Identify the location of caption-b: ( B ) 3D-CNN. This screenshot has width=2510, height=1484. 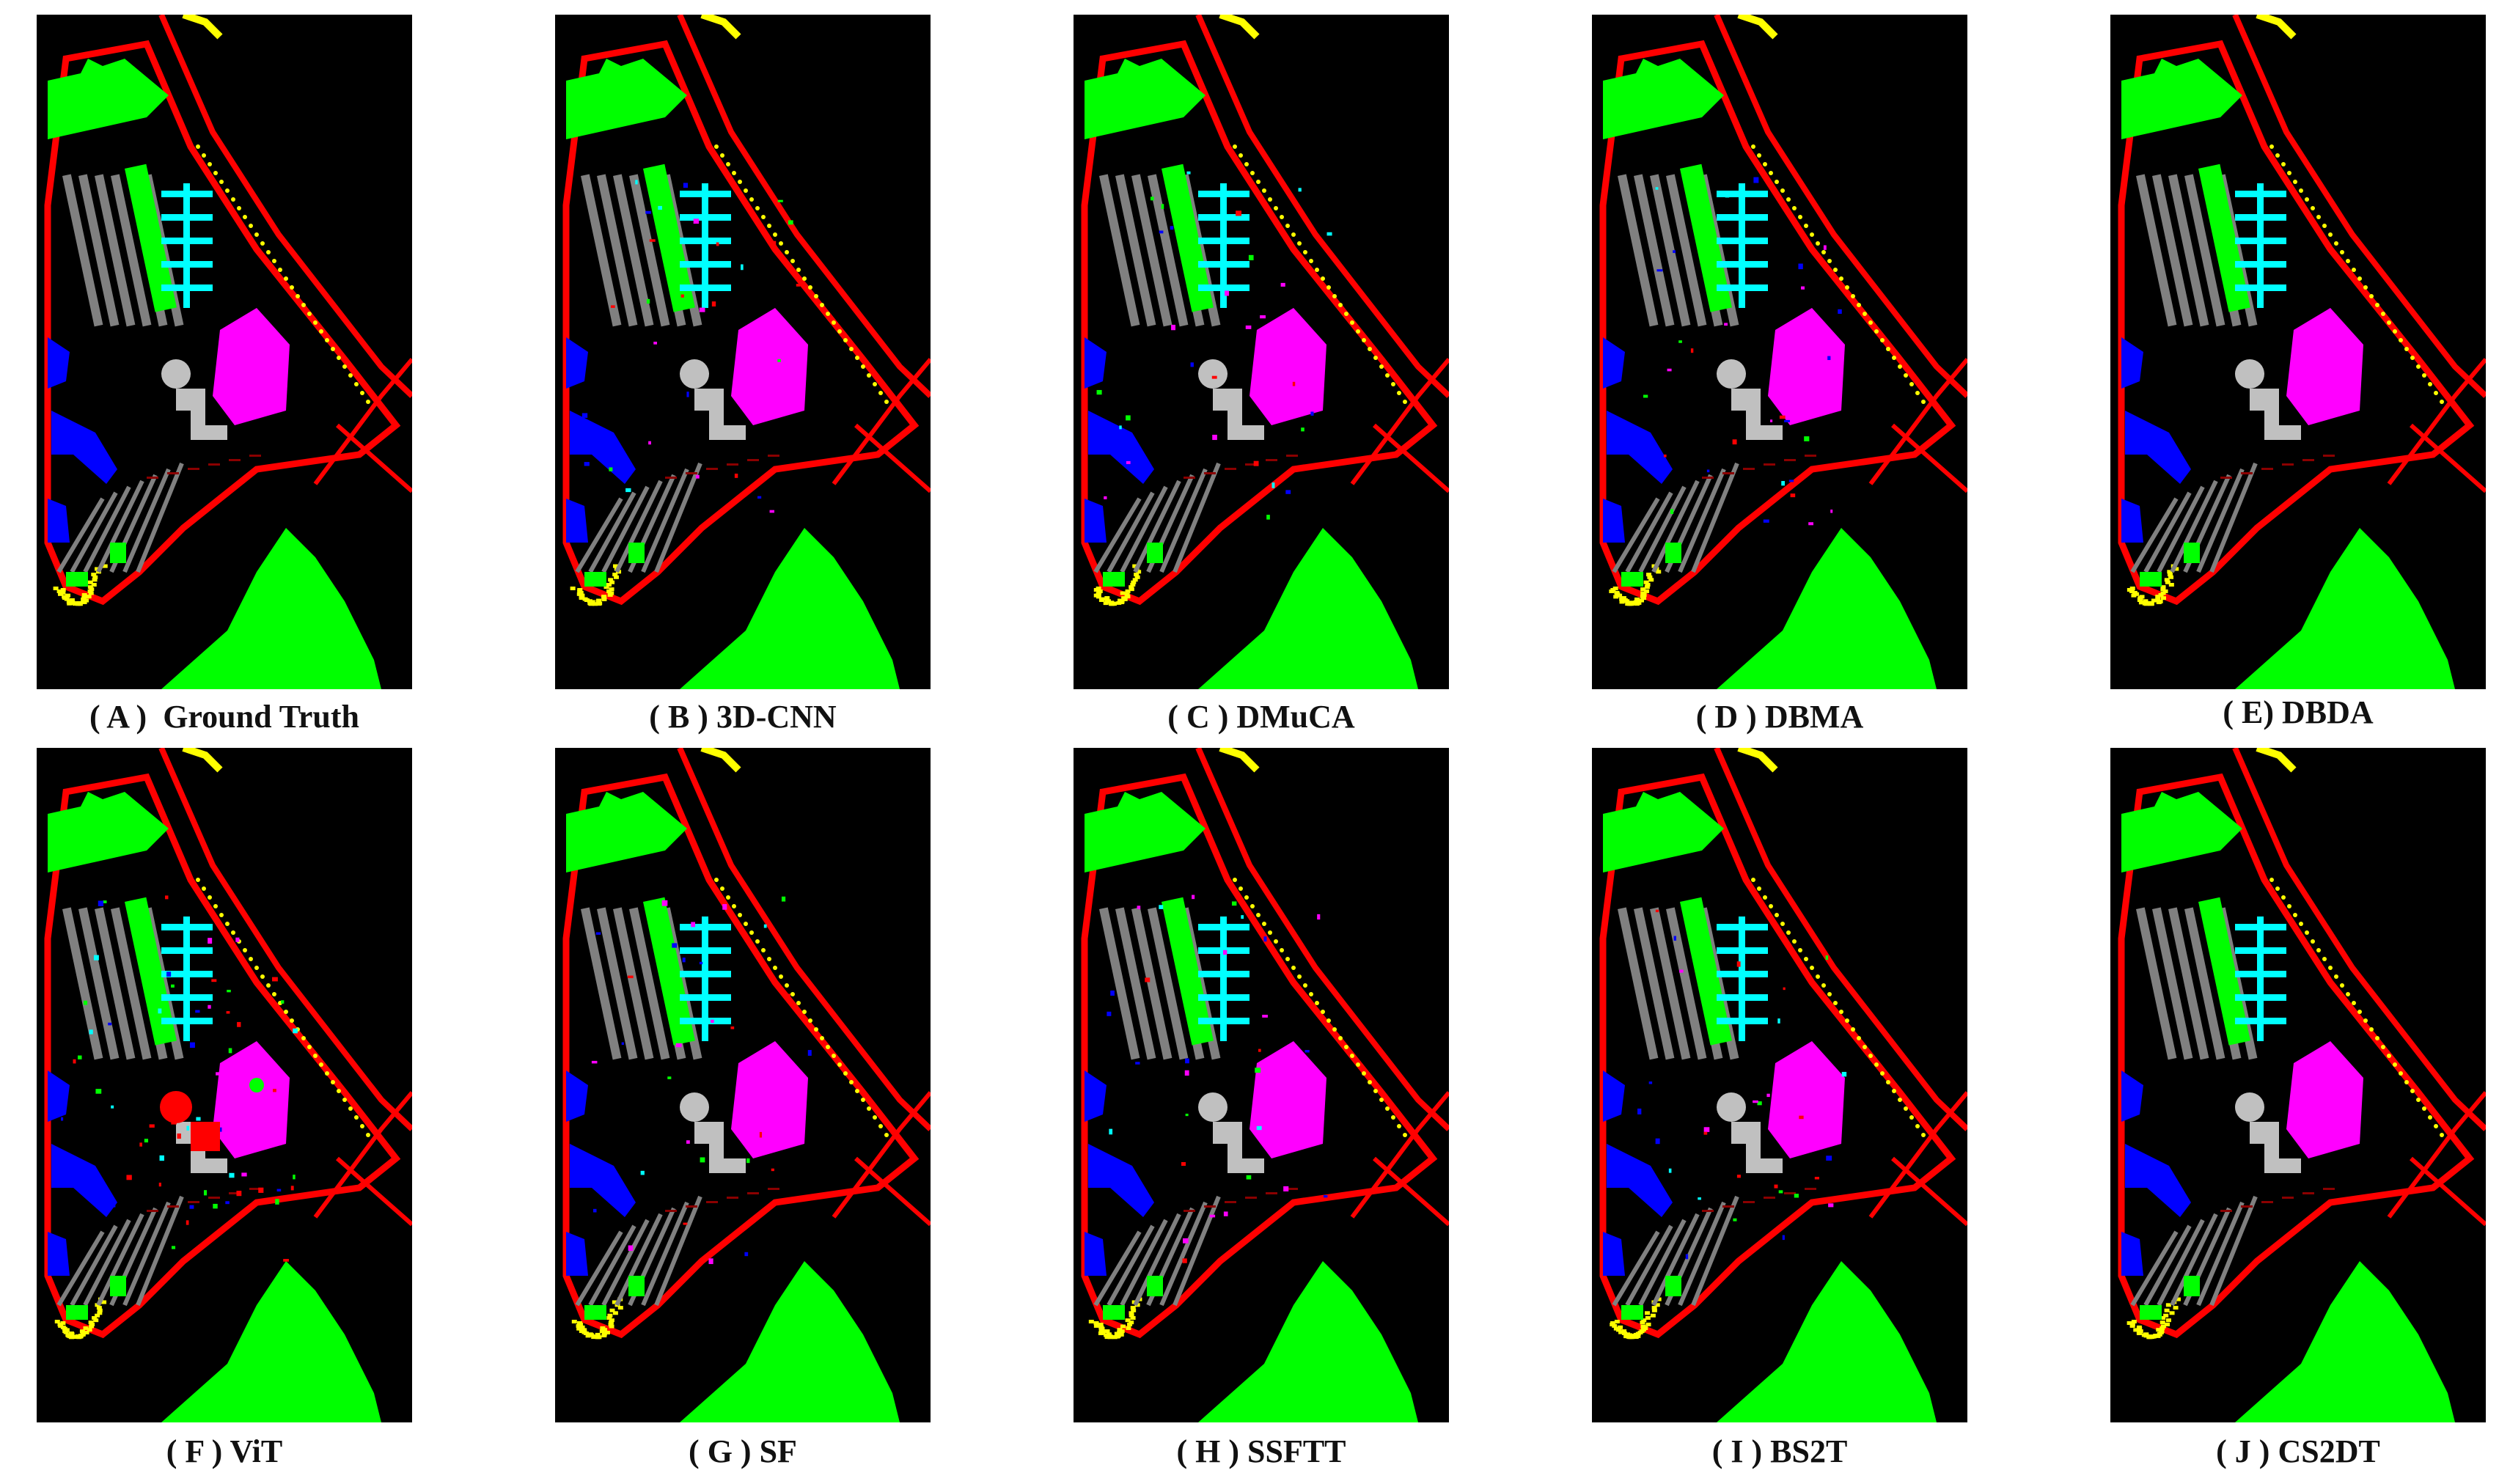
(743, 717).